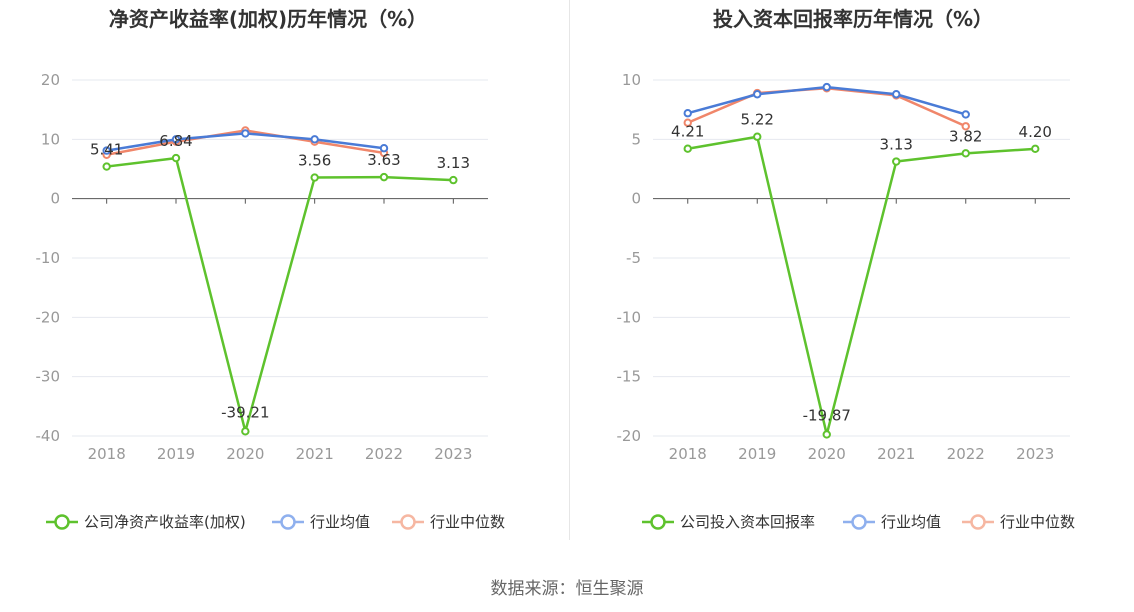 Image resolution: width=1134 pixels, height=612 pixels. What do you see at coordinates (569, 270) in the screenshot?
I see `chart-divider` at bounding box center [569, 270].